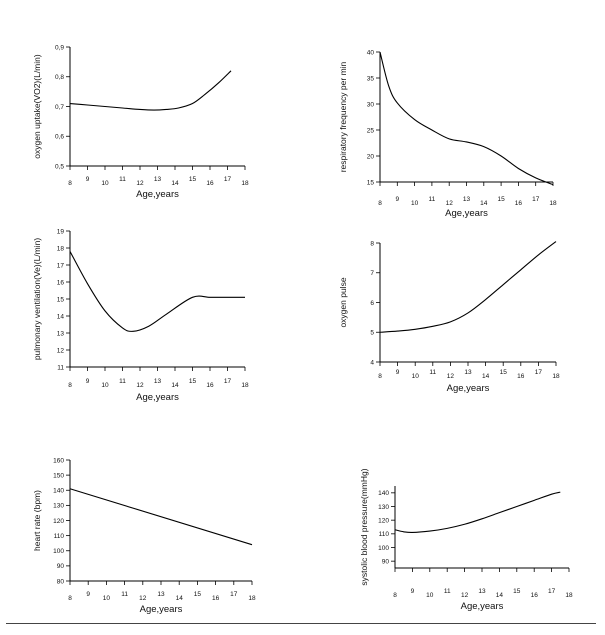 Image resolution: width=605 pixels, height=635 pixels. I want to click on y-tick-label: 4, so click(372, 362).